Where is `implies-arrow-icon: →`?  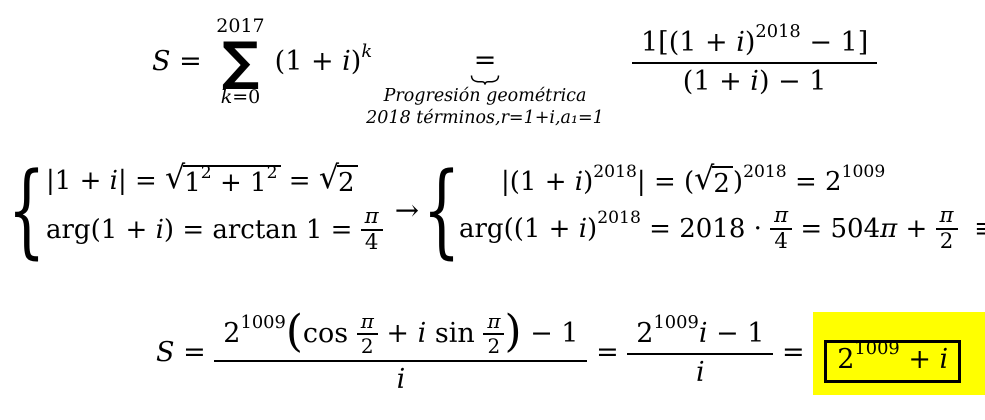 implies-arrow-icon: → is located at coordinates (406, 209).